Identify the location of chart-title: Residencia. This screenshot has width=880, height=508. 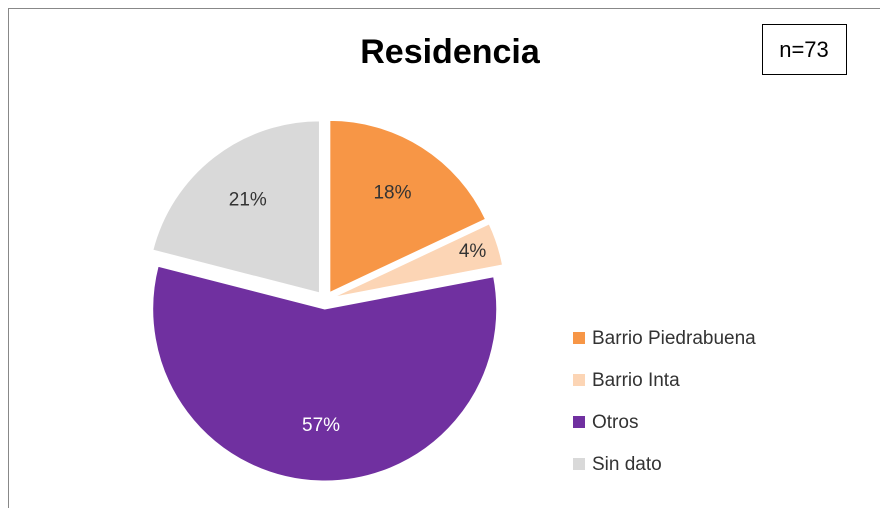
(450, 52).